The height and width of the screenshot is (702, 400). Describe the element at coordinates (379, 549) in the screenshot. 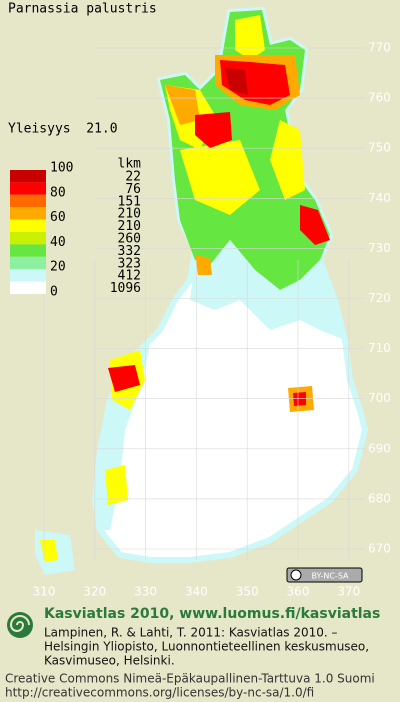

I see `y-coordinate-label: 670` at that location.